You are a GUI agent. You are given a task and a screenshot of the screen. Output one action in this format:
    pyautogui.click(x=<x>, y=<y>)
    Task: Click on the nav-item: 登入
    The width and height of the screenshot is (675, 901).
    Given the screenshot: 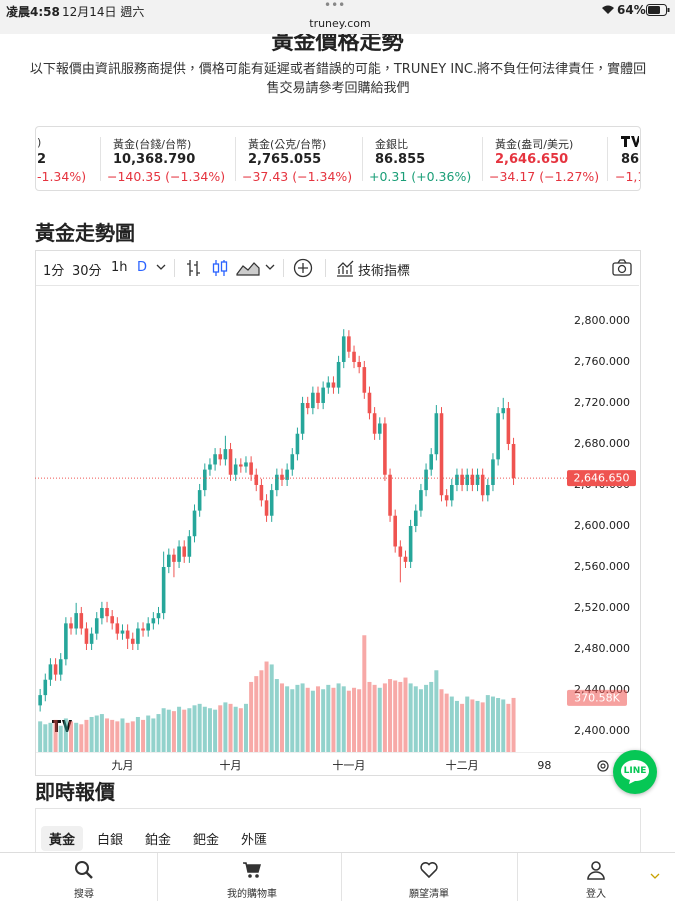 What is the action you would take?
    pyautogui.click(x=593, y=877)
    